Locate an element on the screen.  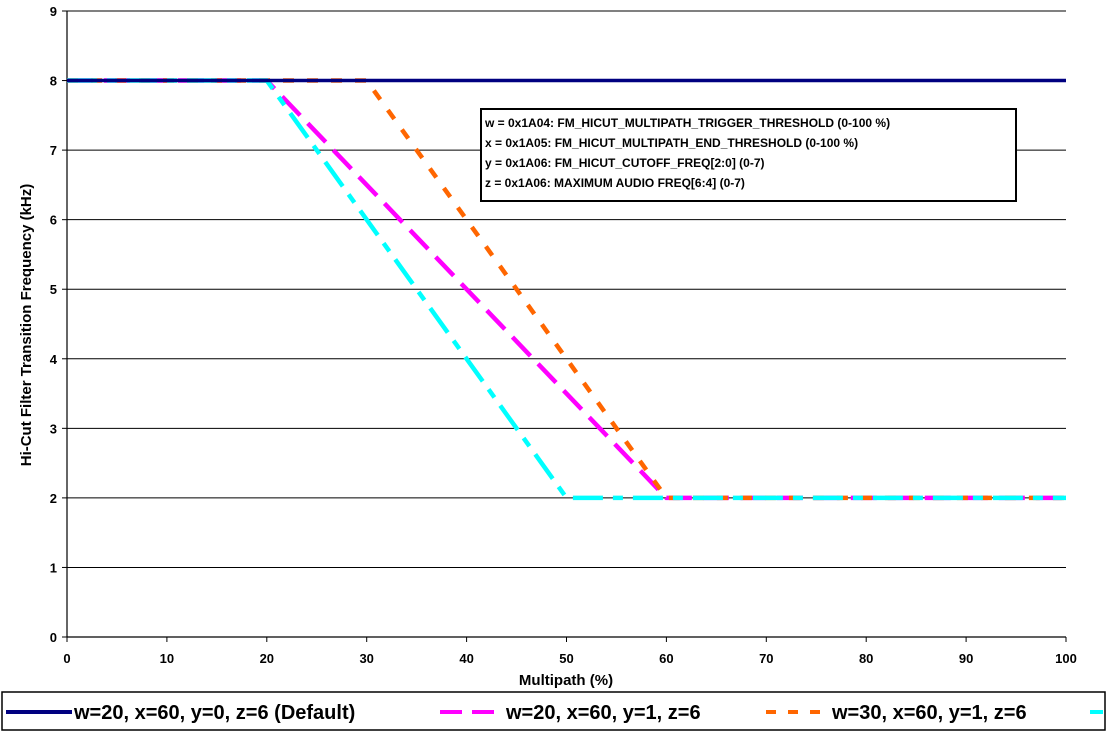
x-tick-label: 80 is located at coordinates (866, 658).